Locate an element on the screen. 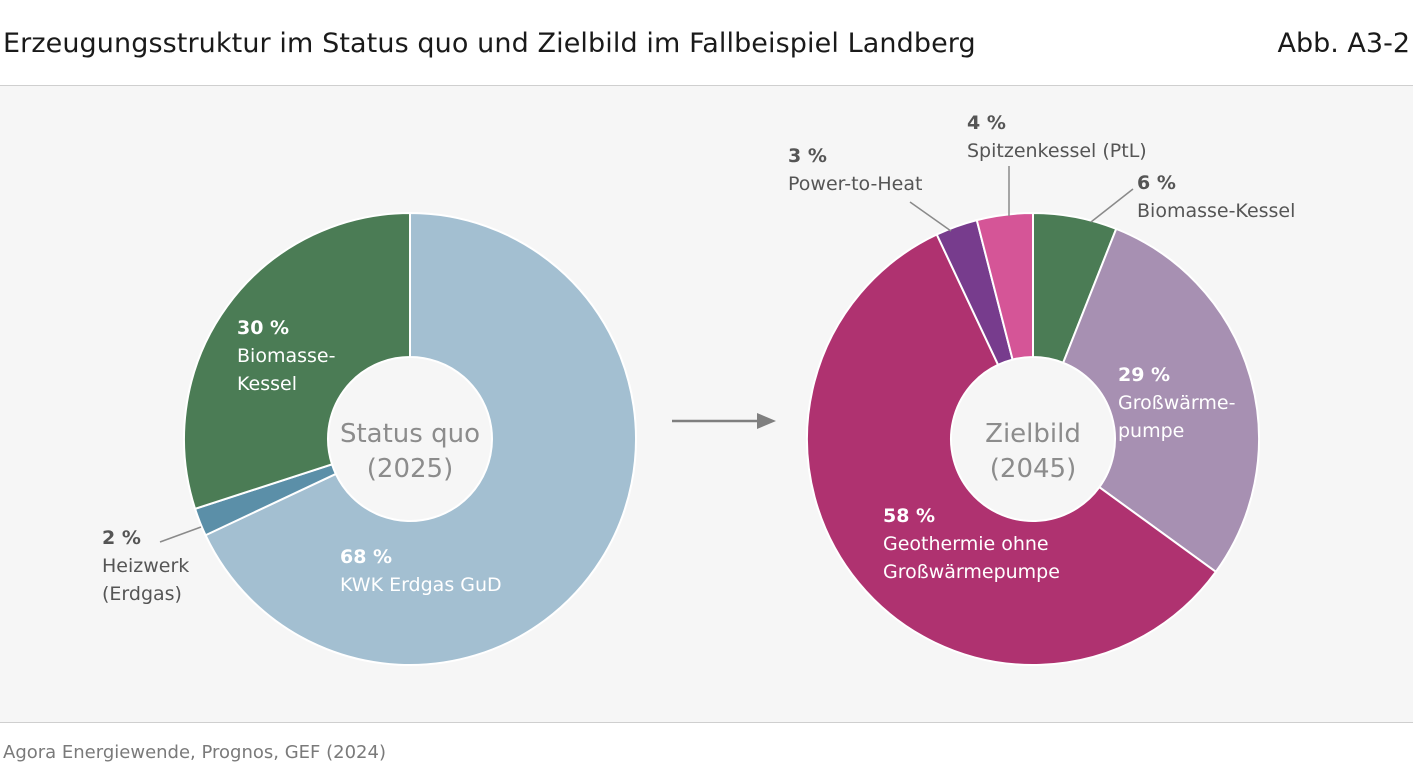 This screenshot has width=1413, height=783. transition-arrow-head is located at coordinates (766, 421).